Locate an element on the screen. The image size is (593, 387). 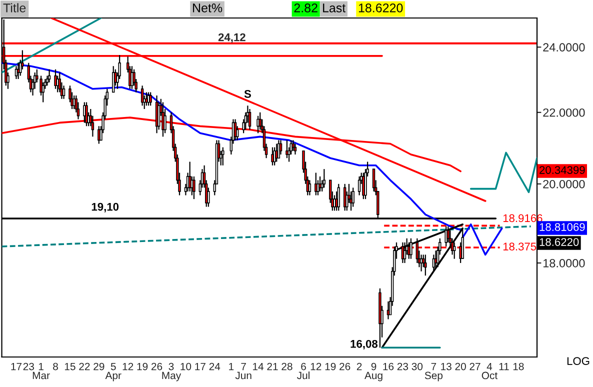
annotation: 16,08 is located at coordinates (364, 345).